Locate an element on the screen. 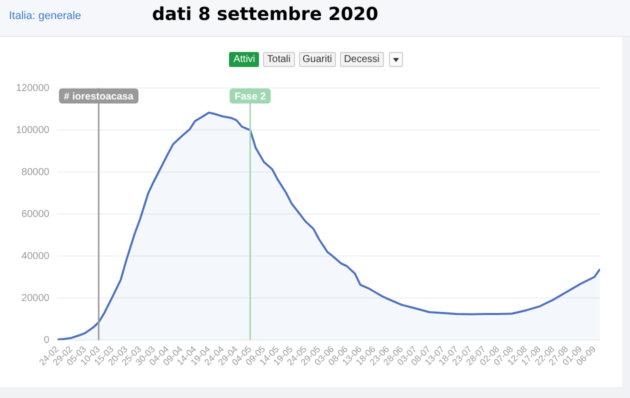  y-tick-label: 120000 is located at coordinates (33, 88).